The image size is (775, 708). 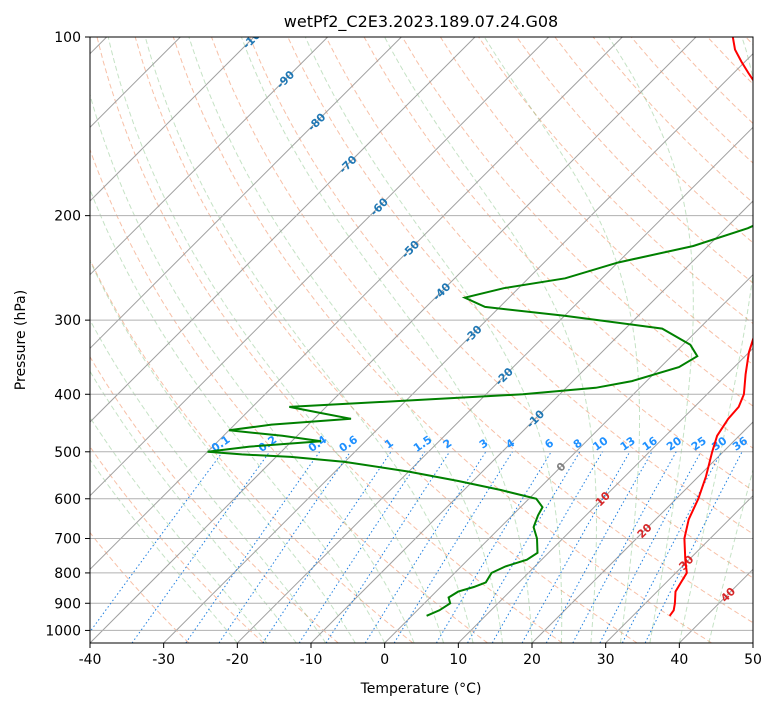 What do you see at coordinates (67, 574) in the screenshot?
I see `y-tick-label: 800` at bounding box center [67, 574].